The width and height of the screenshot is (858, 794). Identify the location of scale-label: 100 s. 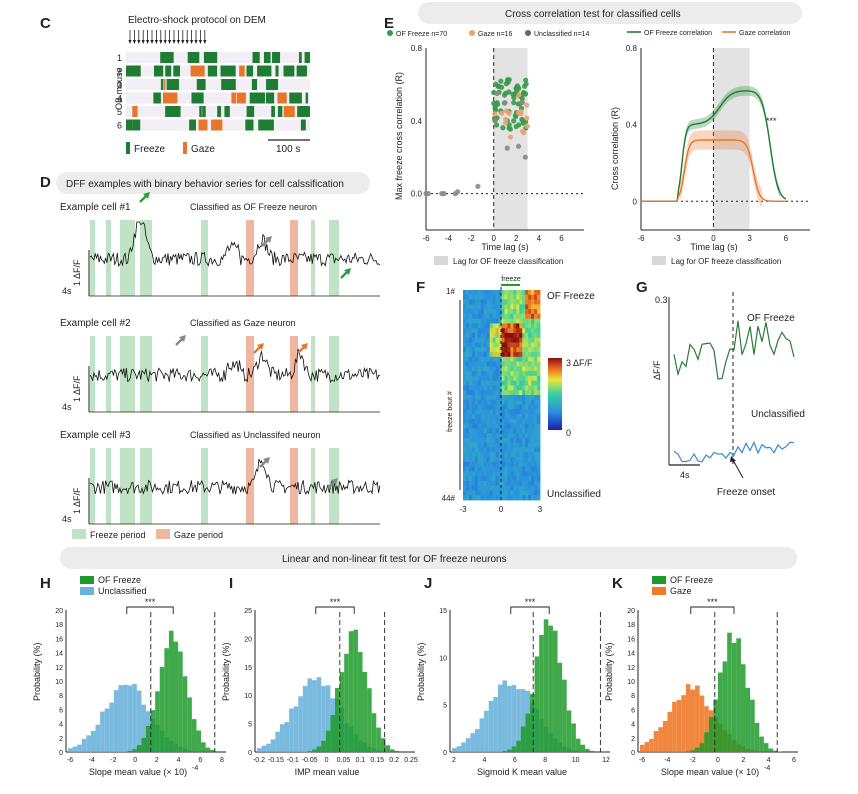
(288, 149).